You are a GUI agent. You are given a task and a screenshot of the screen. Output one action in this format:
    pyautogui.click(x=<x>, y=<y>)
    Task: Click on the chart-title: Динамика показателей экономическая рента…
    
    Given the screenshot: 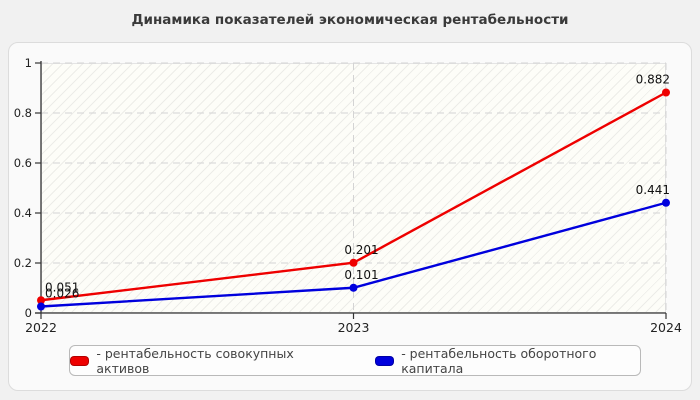 What is the action you would take?
    pyautogui.click(x=350, y=20)
    